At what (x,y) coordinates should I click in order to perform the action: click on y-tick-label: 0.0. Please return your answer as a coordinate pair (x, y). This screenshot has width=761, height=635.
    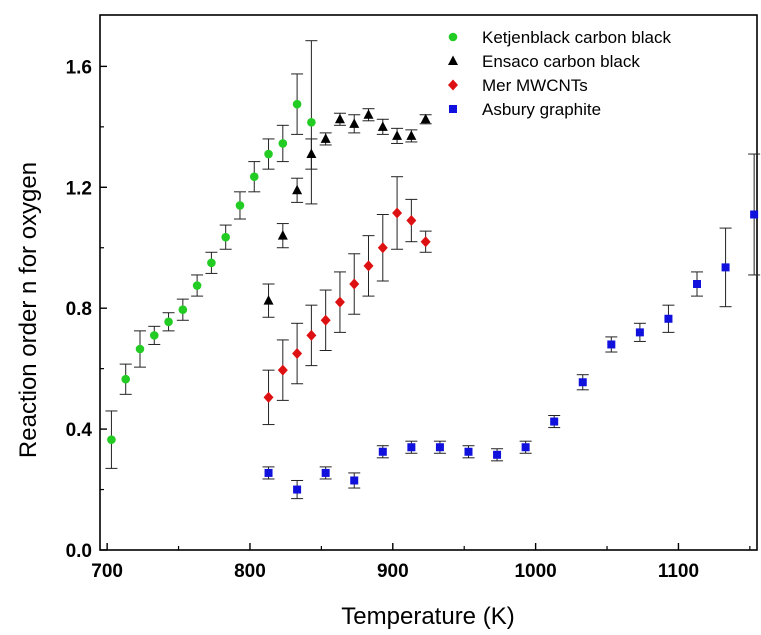
    Looking at the image, I should click on (79, 551).